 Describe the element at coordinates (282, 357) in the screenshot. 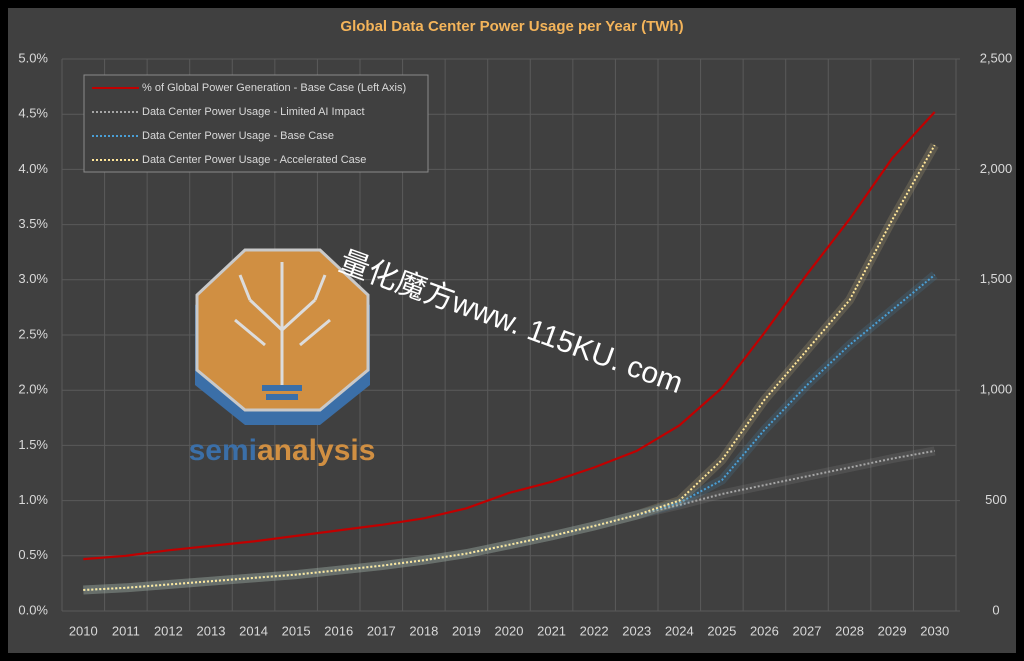

I see `logo: semianalysis` at that location.